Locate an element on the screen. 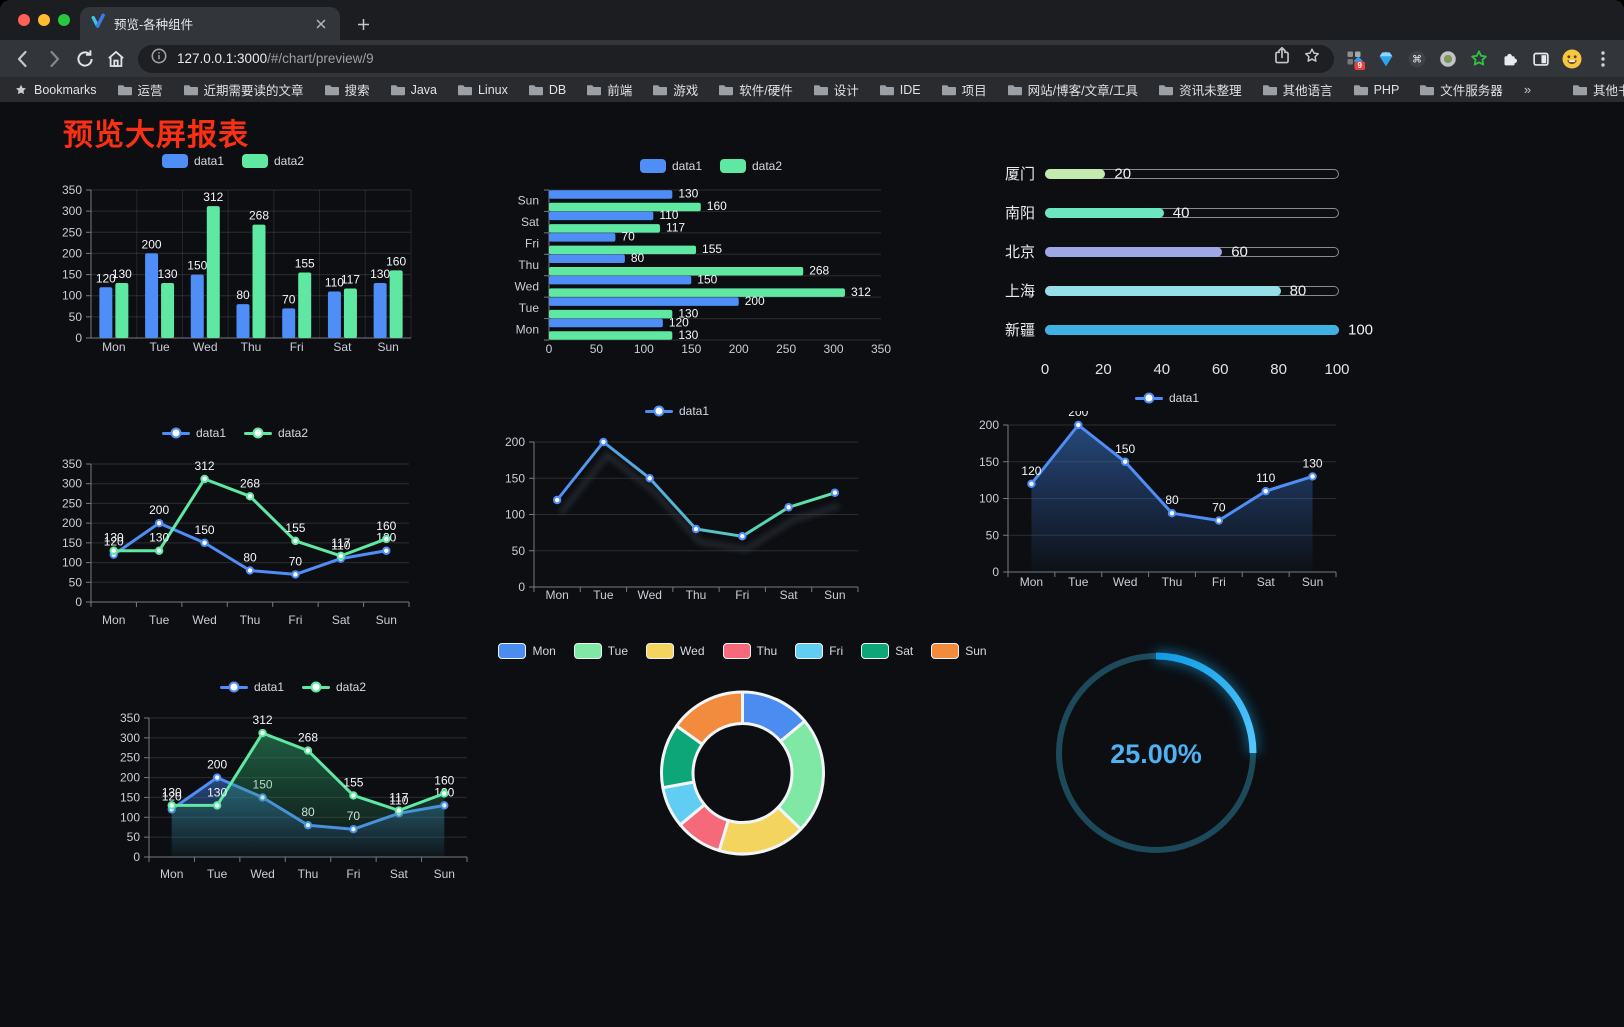 Image resolution: width=1624 pixels, height=1027 pixels. progress-row: 新疆 100 is located at coordinates (1182, 329).